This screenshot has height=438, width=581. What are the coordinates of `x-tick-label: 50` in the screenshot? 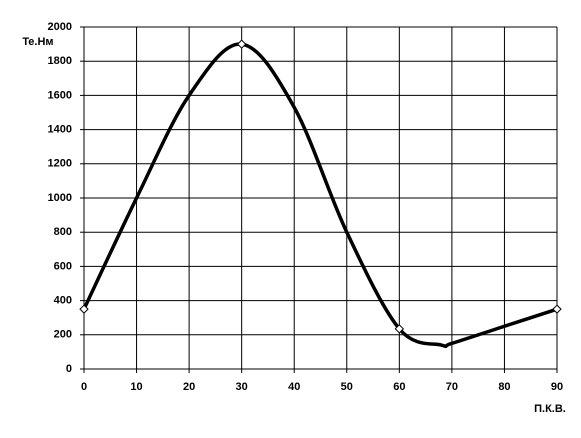 It's located at (347, 387).